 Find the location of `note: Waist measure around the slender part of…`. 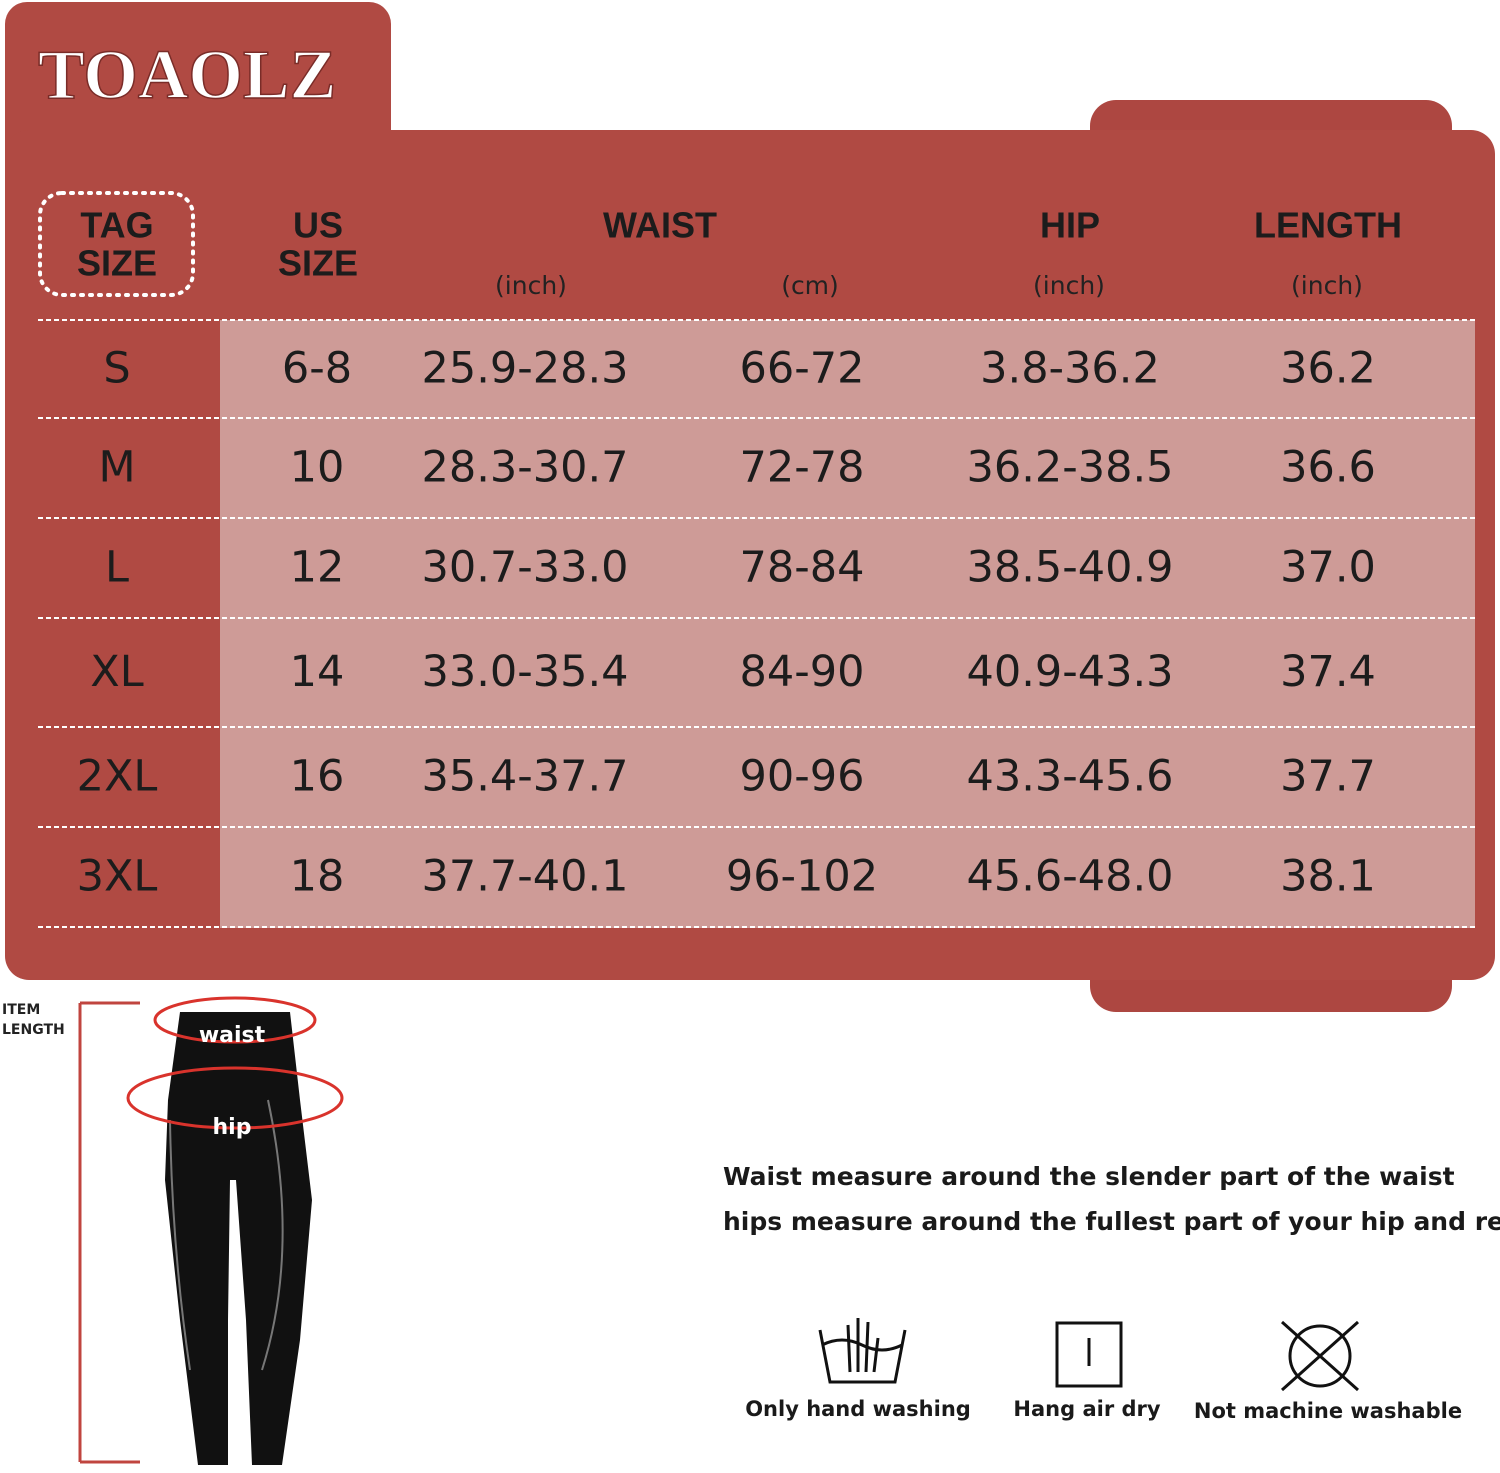

note: Waist measure around the slender part of… is located at coordinates (1089, 1176).